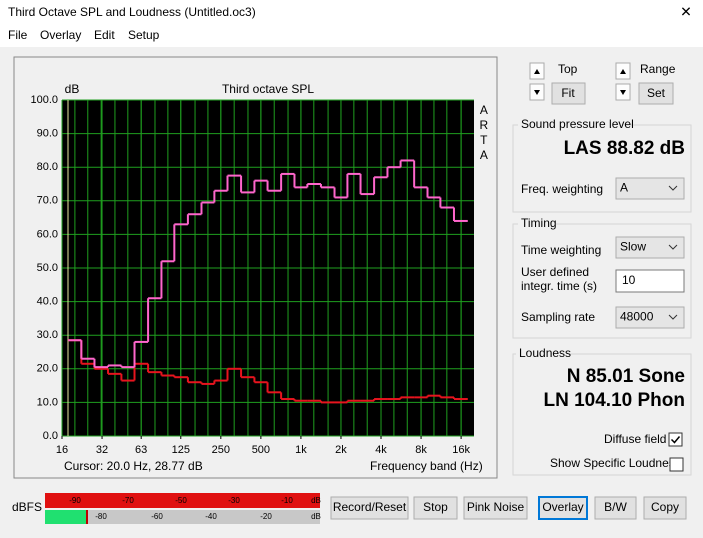 Image resolution: width=703 pixels, height=538 pixels. What do you see at coordinates (686, 12) in the screenshot?
I see `close-button: ✕` at bounding box center [686, 12].